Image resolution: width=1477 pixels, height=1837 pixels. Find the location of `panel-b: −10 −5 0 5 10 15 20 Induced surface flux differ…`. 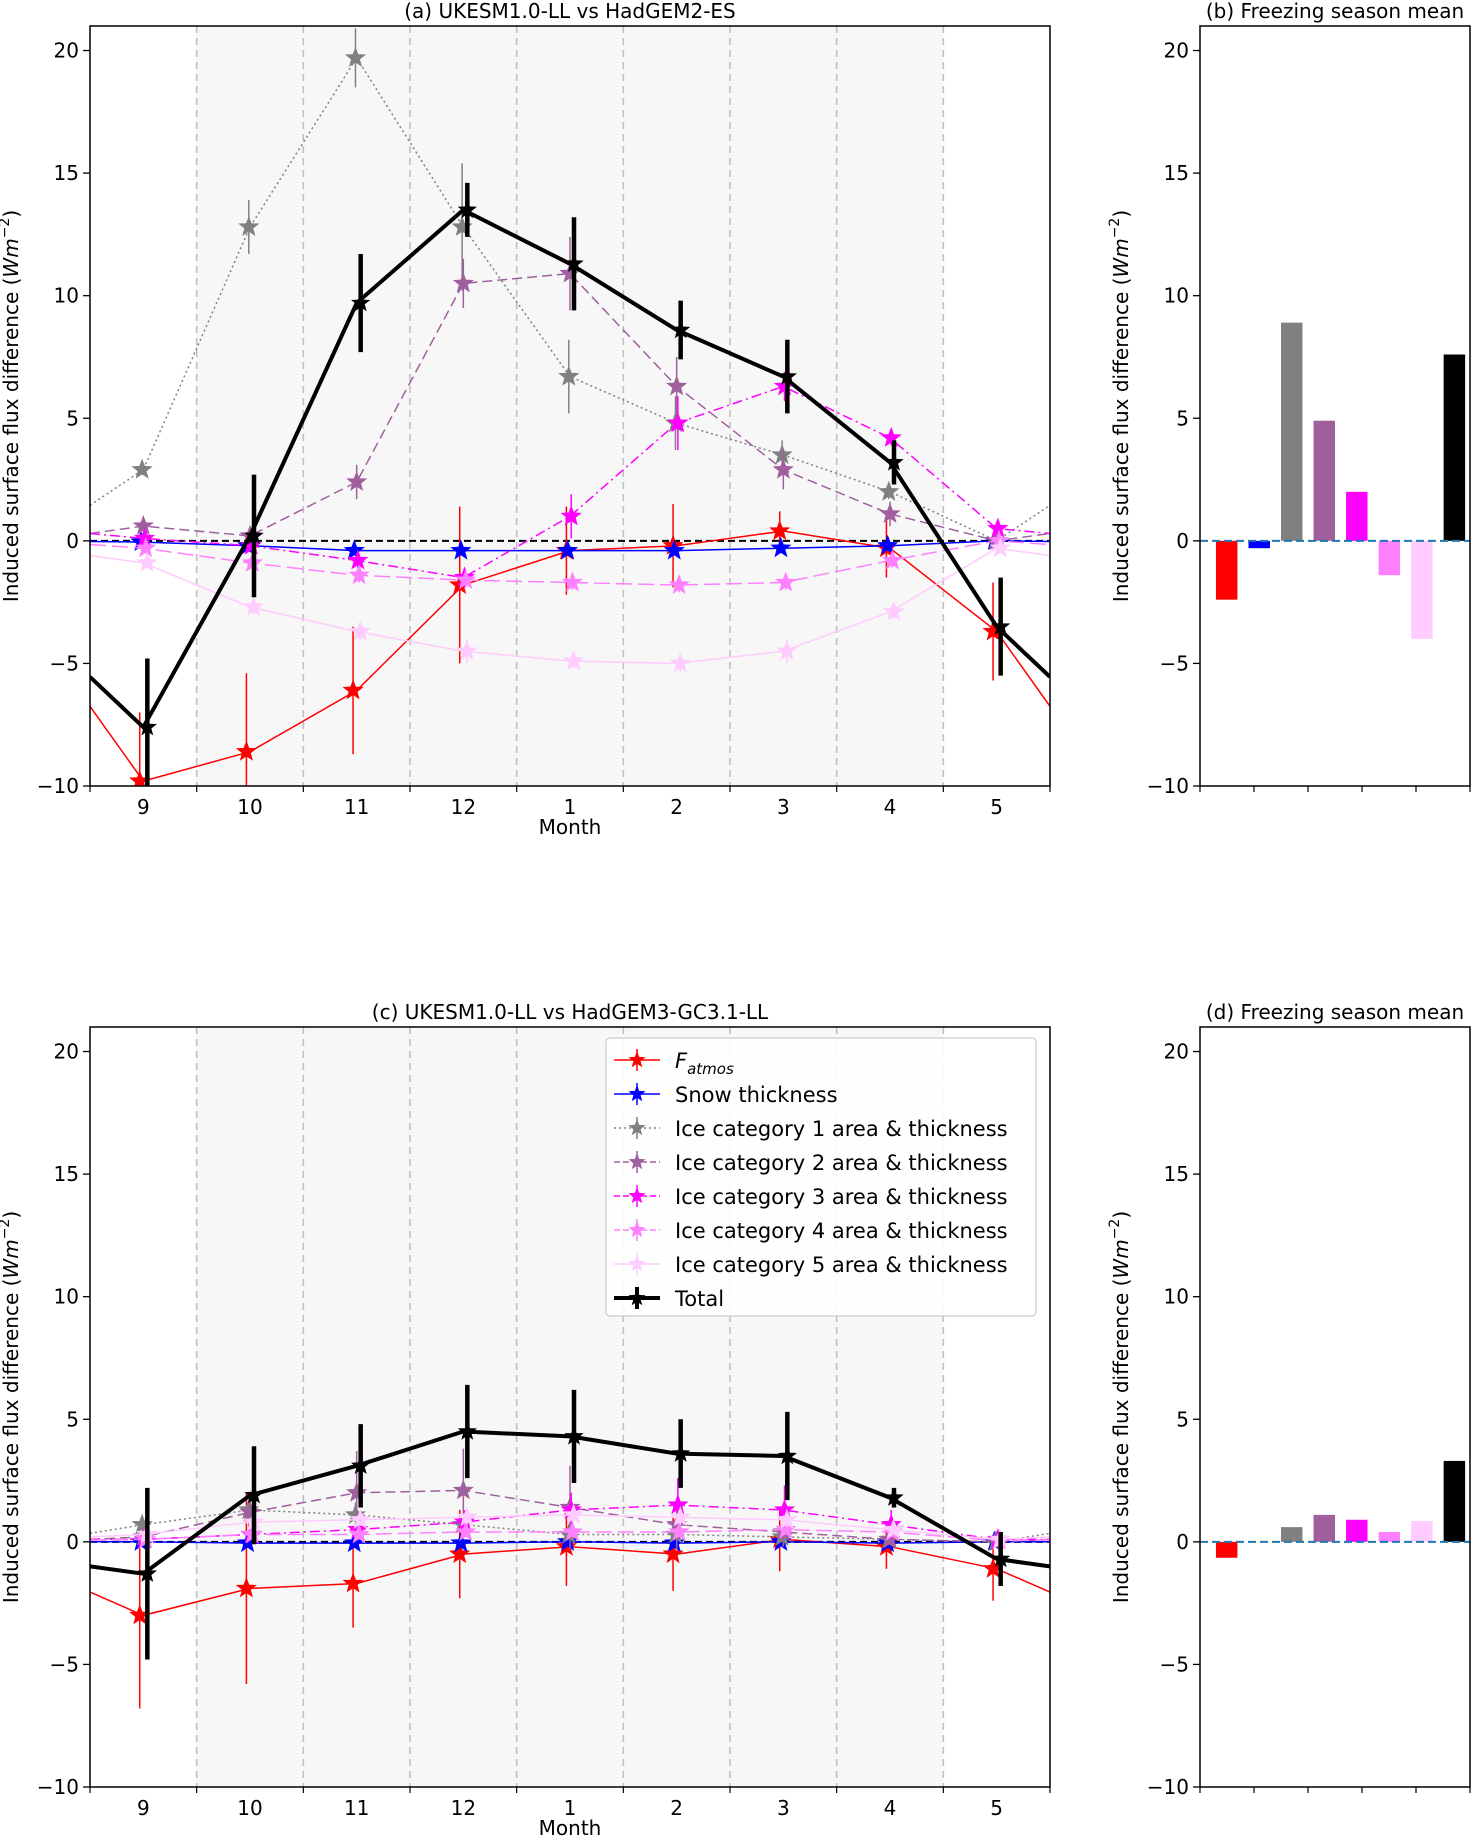

panel-b: −10 −5 0 5 10 15 20 Induced surface flux differ… is located at coordinates (1289, 399).